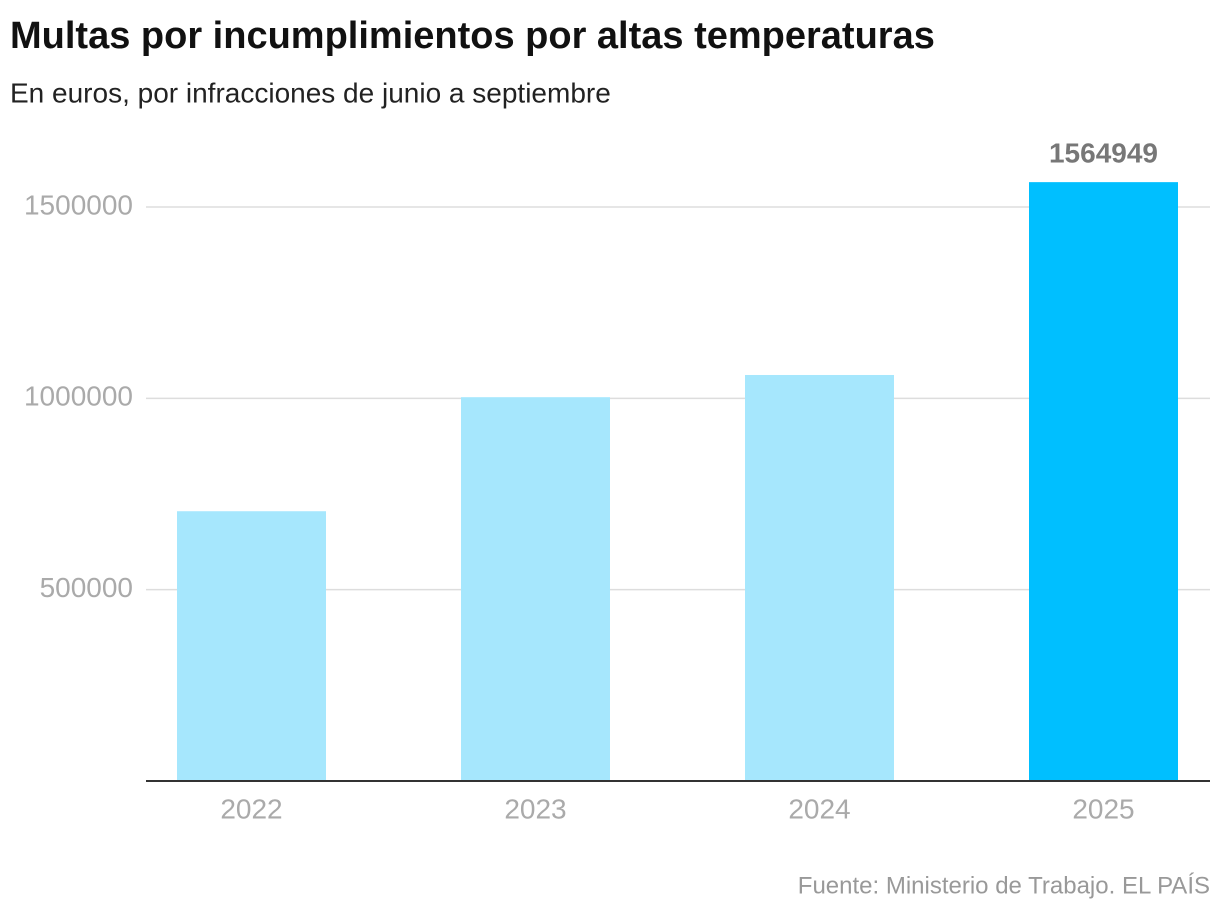 The width and height of the screenshot is (1220, 918). What do you see at coordinates (78, 396) in the screenshot?
I see `y-tick-label: 1000000` at bounding box center [78, 396].